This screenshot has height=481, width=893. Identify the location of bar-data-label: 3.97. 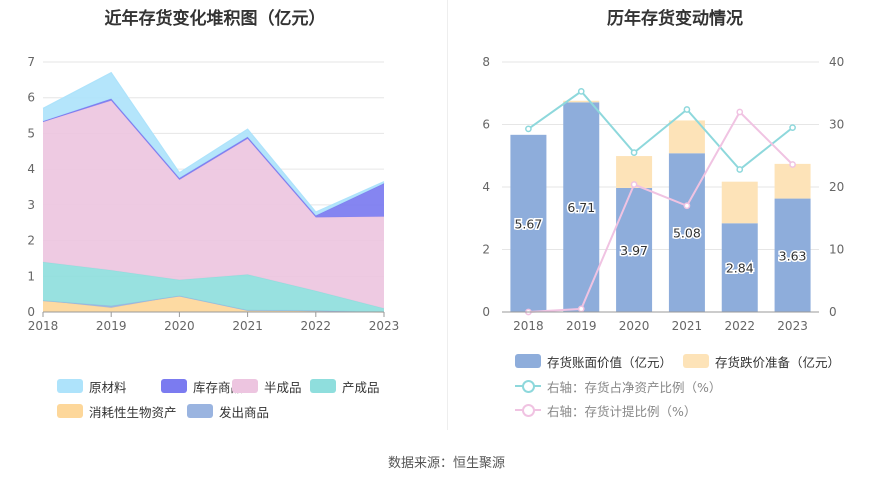
(634, 250).